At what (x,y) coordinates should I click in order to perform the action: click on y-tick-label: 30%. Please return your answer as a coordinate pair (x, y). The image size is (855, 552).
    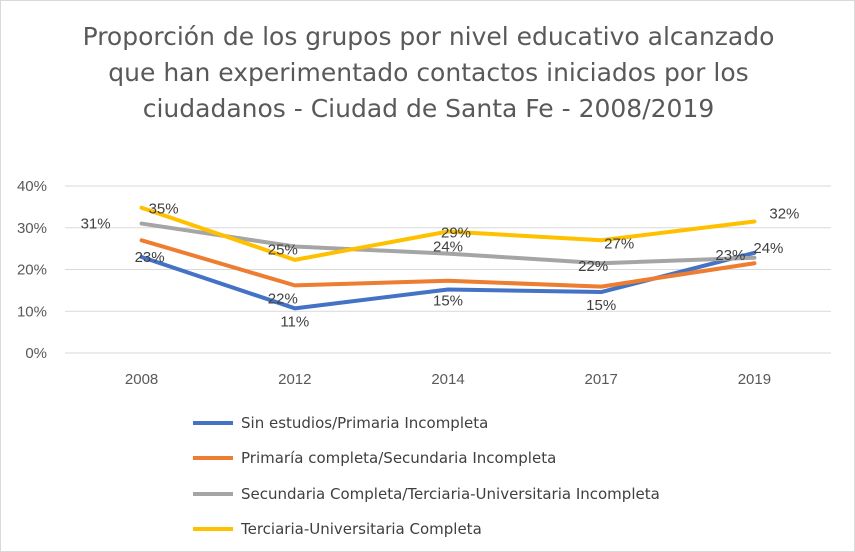
    Looking at the image, I should click on (32, 228).